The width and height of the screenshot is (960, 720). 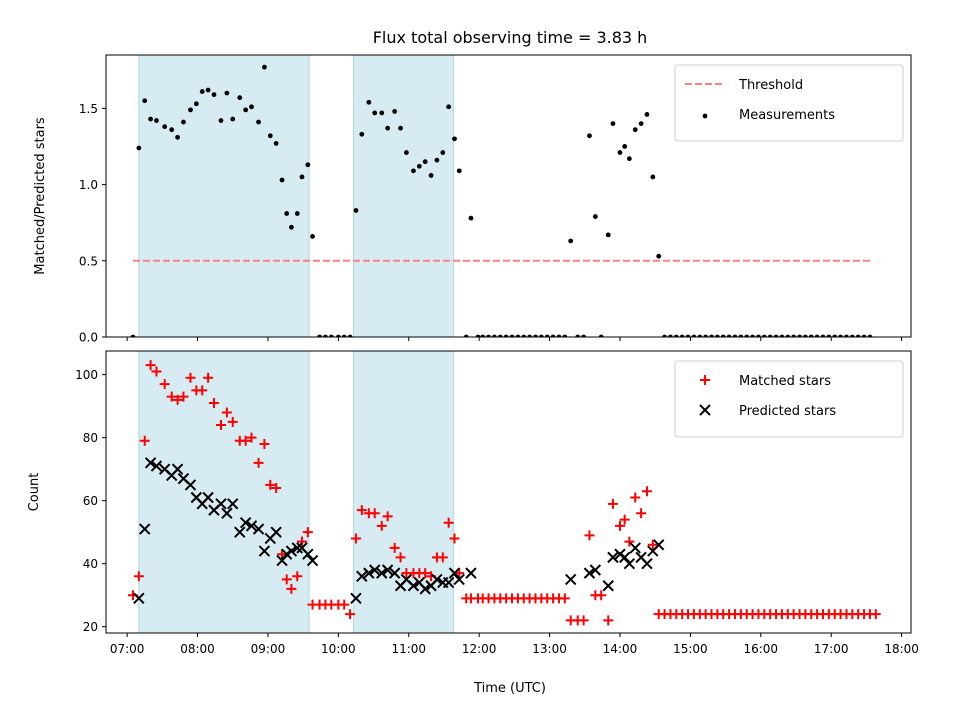 What do you see at coordinates (338, 649) in the screenshot?
I see `x-tick-label: 10:00` at bounding box center [338, 649].